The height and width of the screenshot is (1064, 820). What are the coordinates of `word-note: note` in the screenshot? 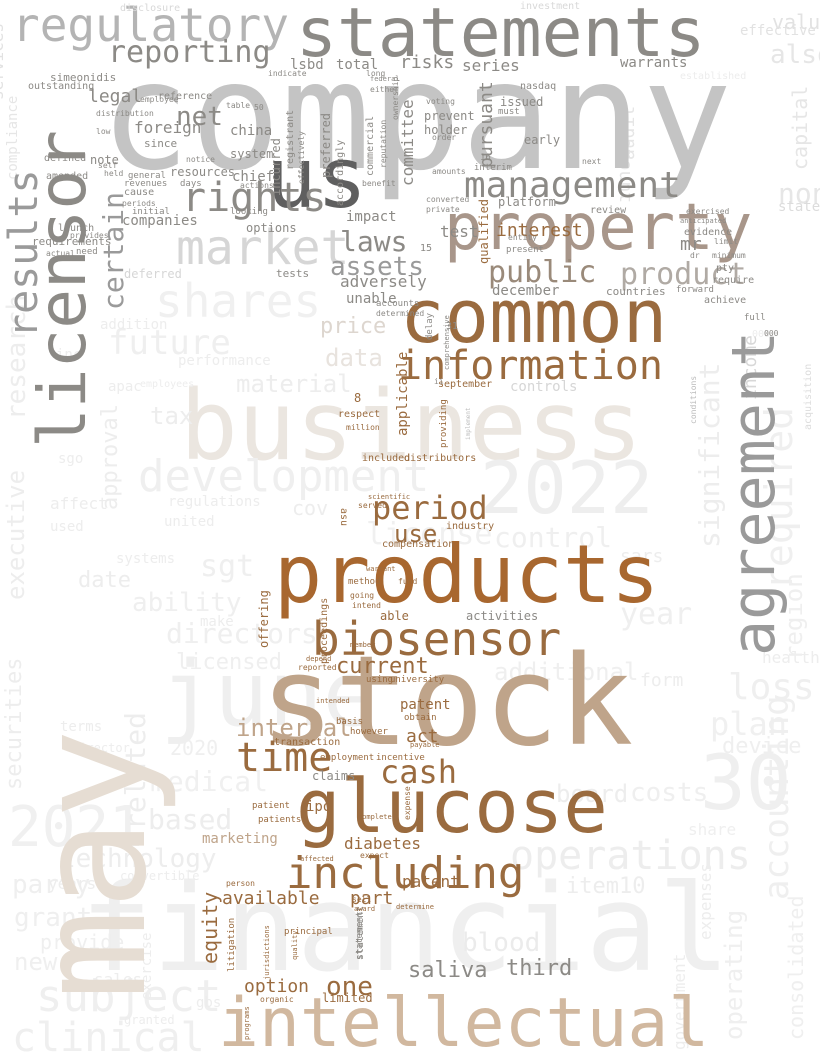 It's located at (104, 160).